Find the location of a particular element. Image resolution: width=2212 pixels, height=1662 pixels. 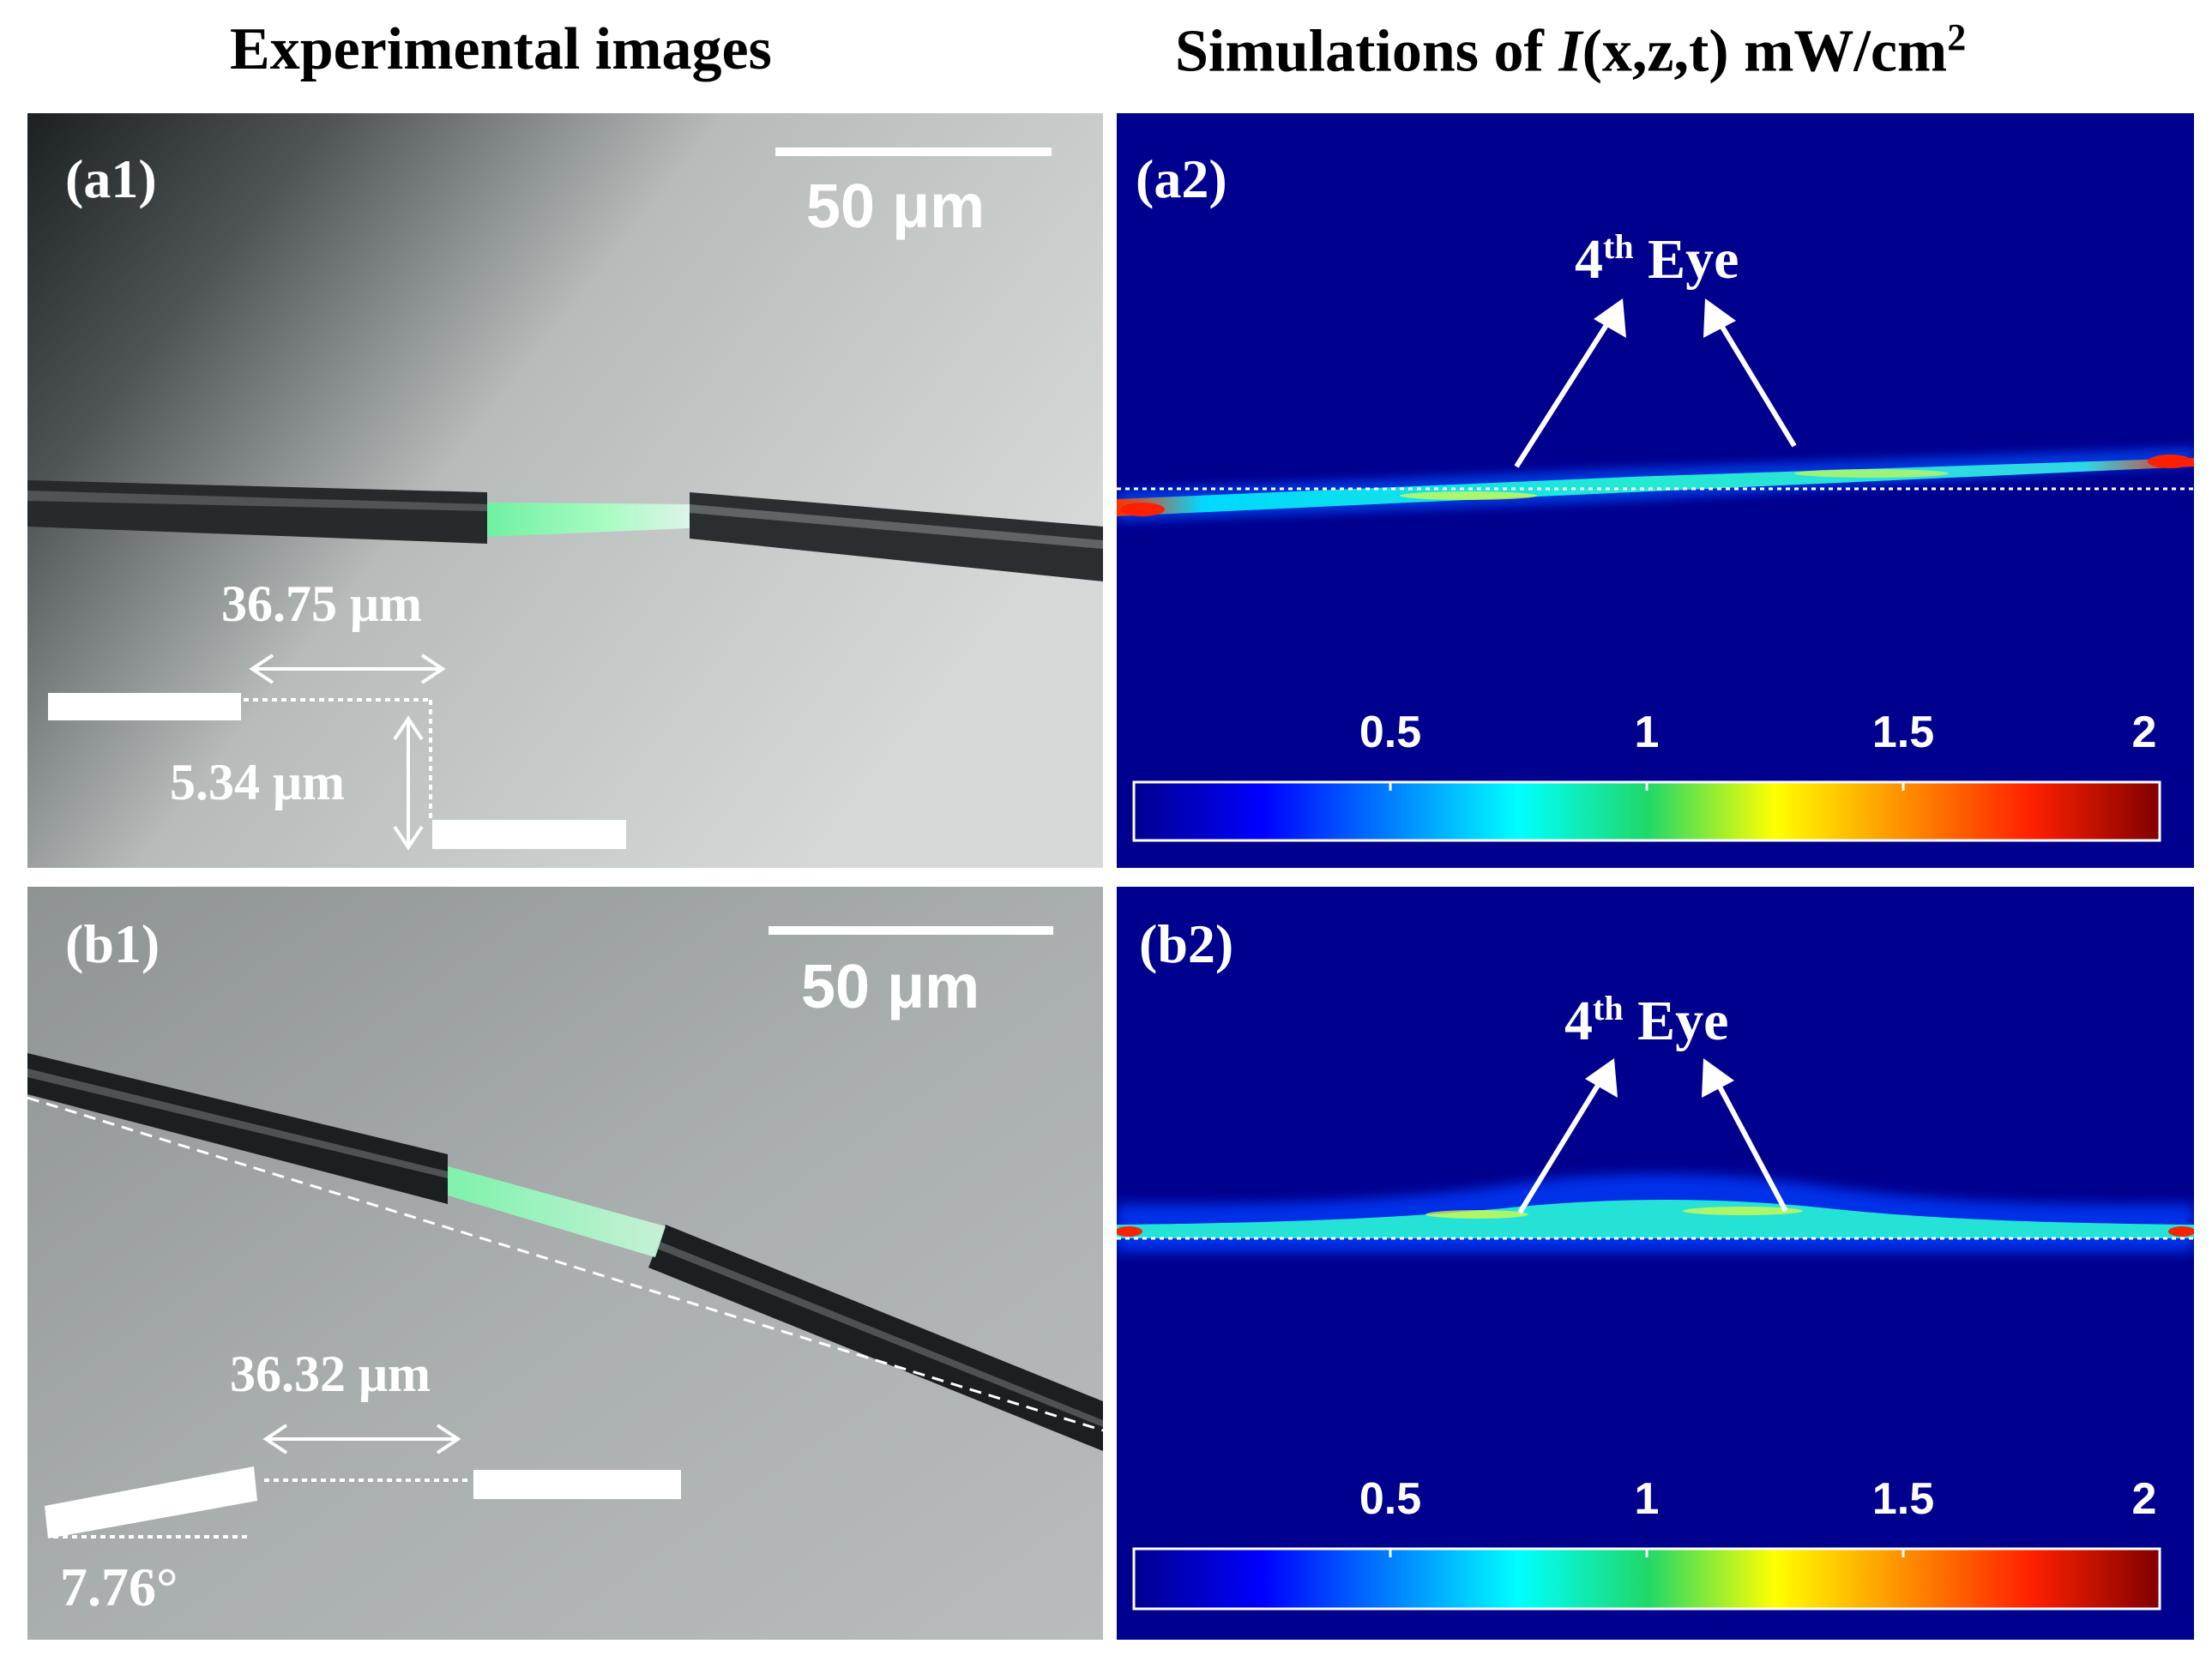

a1-horizontal-double-arrow is located at coordinates (347, 668).